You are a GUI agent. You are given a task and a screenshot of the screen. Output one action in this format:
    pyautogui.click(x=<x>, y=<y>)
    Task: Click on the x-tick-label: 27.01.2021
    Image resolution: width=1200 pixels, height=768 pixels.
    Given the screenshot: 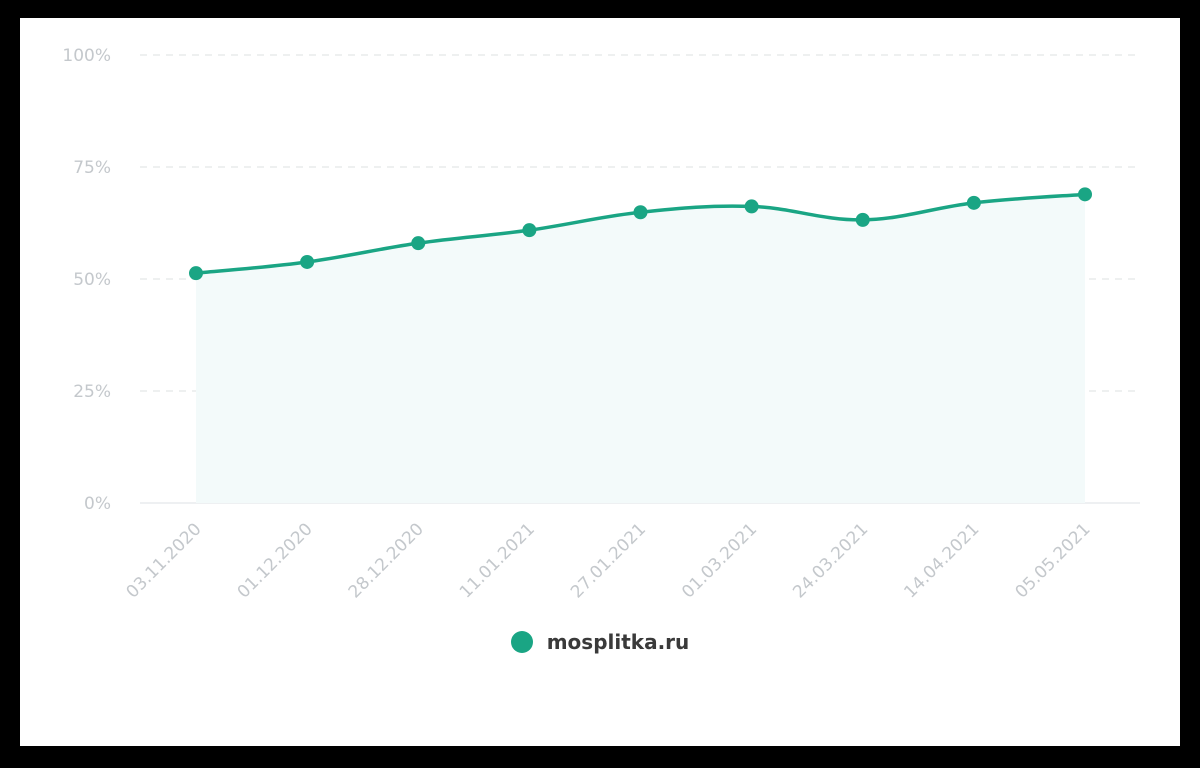 What is the action you would take?
    pyautogui.click(x=608, y=560)
    